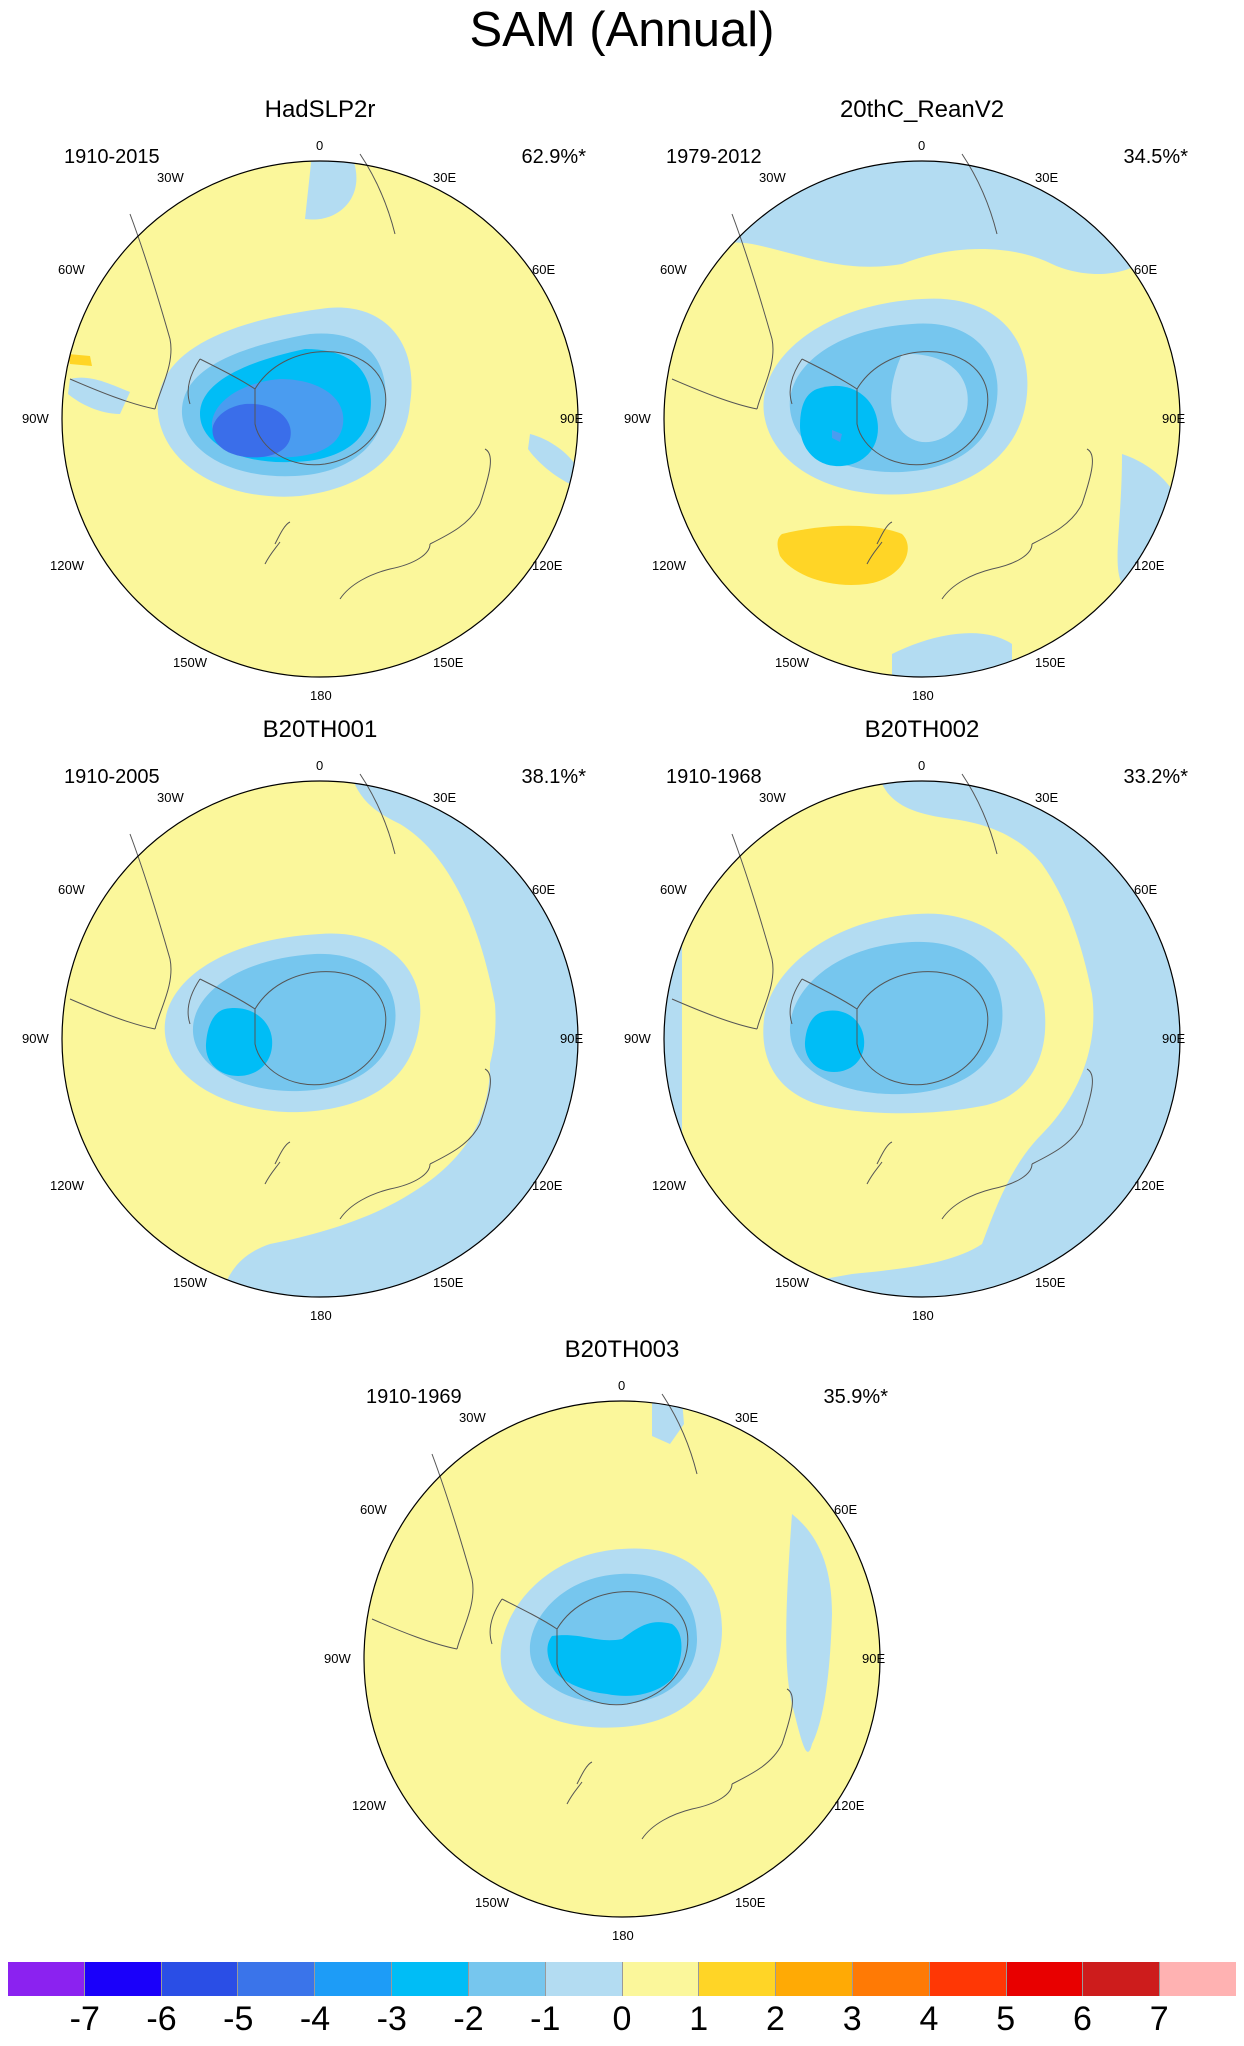 The height and width of the screenshot is (2046, 1244). Describe the element at coordinates (1159, 2019) in the screenshot. I see `colorbar-tick-label: 7` at that location.